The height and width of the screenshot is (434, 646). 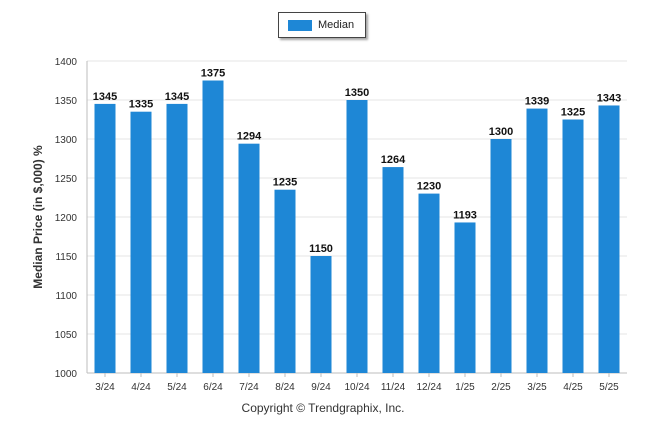 What do you see at coordinates (501, 387) in the screenshot?
I see `x-tick-label: 2/25` at bounding box center [501, 387].